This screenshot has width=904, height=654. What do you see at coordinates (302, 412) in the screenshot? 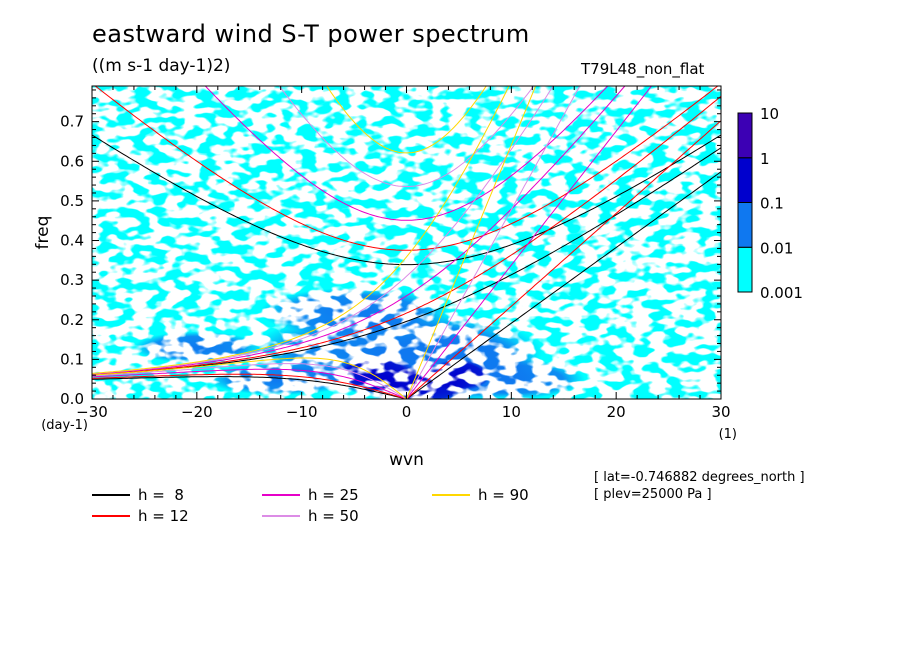
I see `x-tick-label: −10` at bounding box center [302, 412].